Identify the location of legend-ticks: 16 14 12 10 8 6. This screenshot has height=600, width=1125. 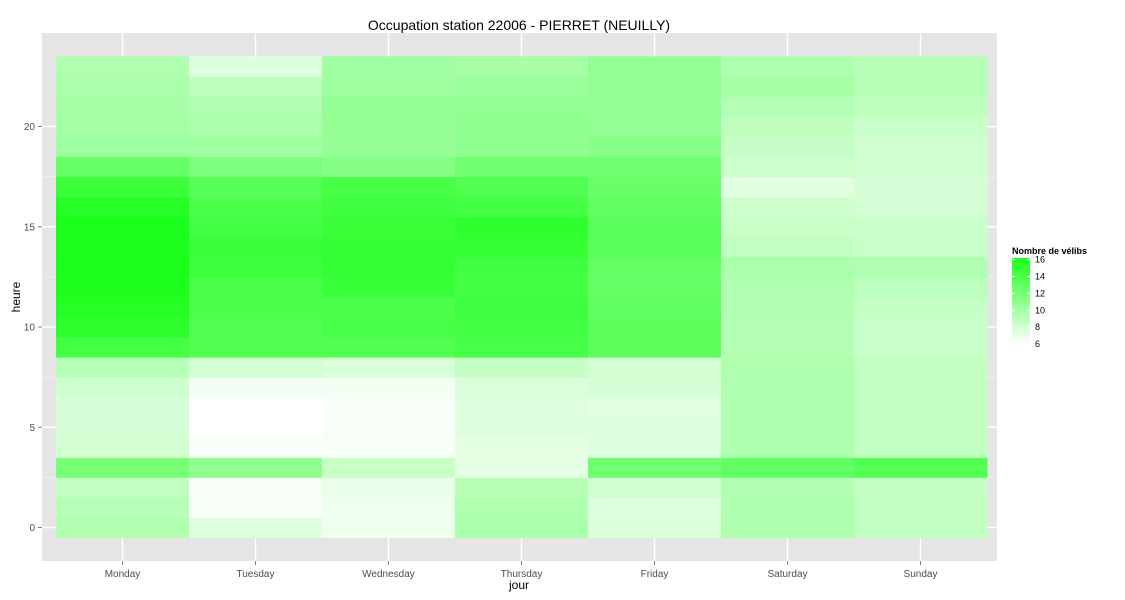
(1028, 302).